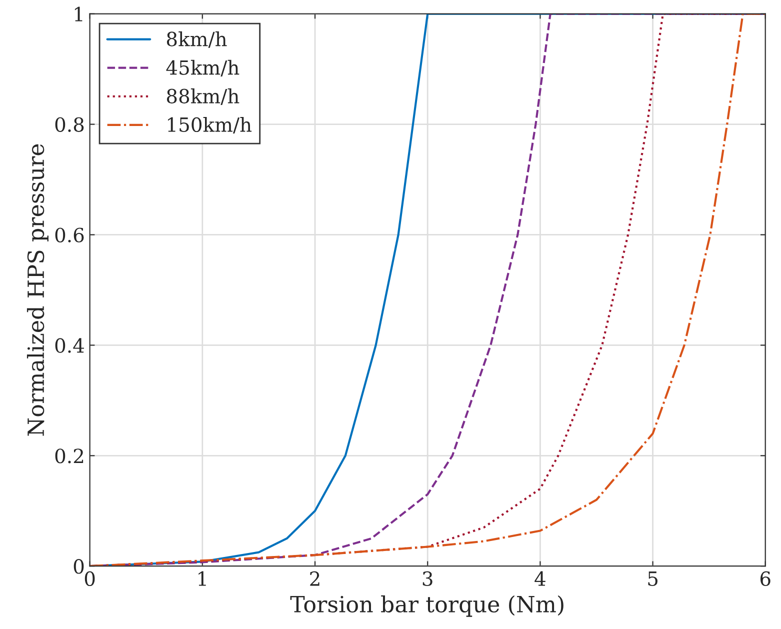  I want to click on legend-label: 8km/h, so click(196, 39).